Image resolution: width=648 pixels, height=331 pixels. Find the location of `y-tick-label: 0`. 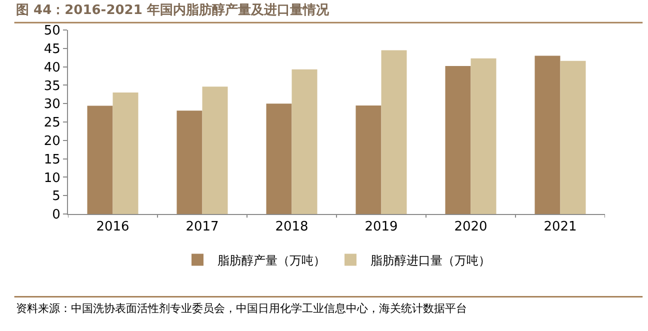

y-tick-label: 0 is located at coordinates (56, 215).